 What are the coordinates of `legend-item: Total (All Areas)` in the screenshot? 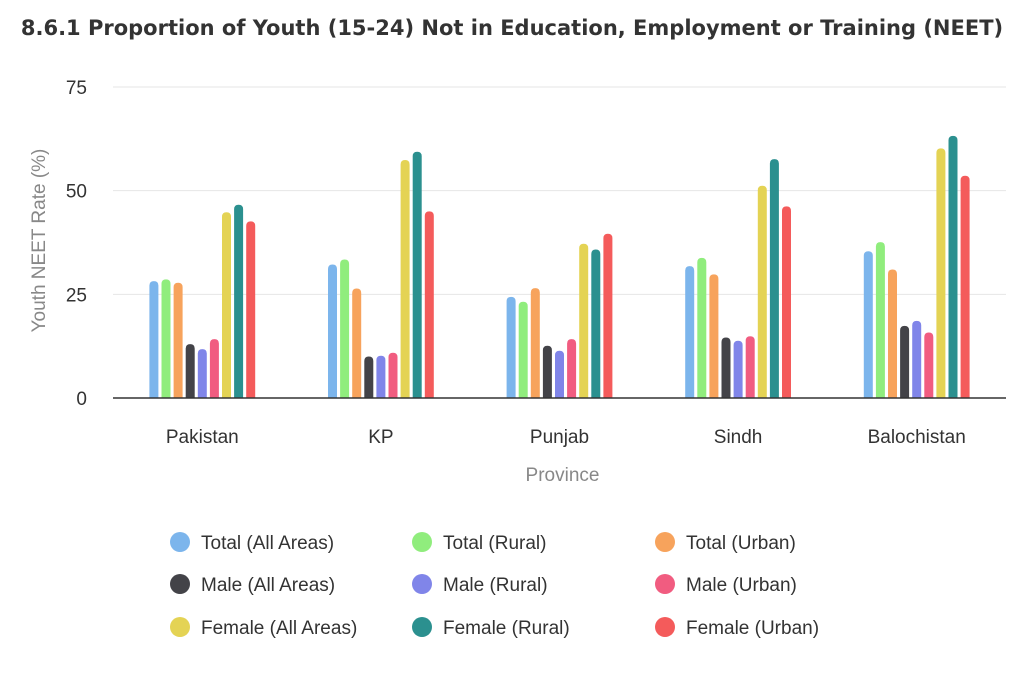 It's located at (252, 543).